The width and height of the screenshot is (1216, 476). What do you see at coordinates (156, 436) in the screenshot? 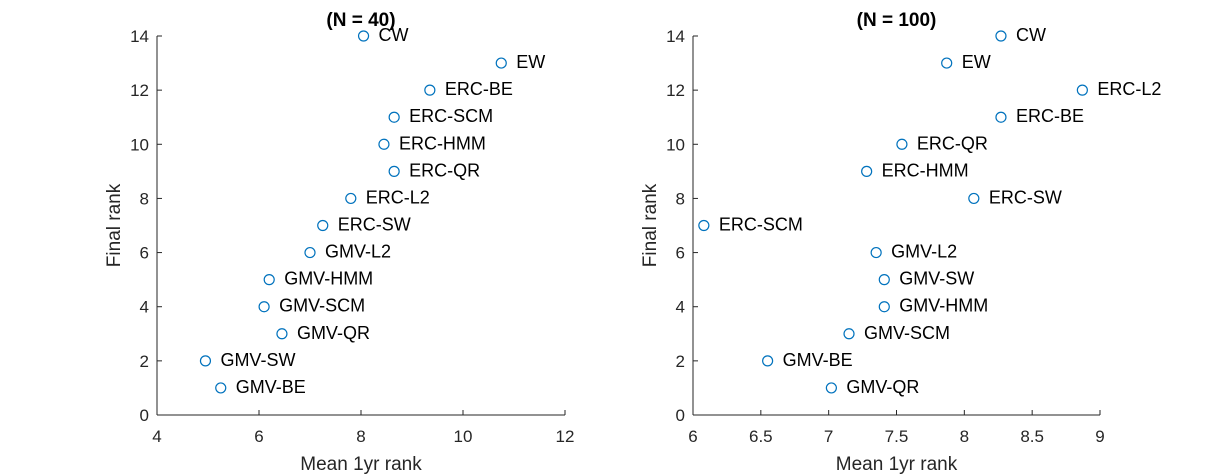
I see `x-tick-label: 4` at bounding box center [156, 436].